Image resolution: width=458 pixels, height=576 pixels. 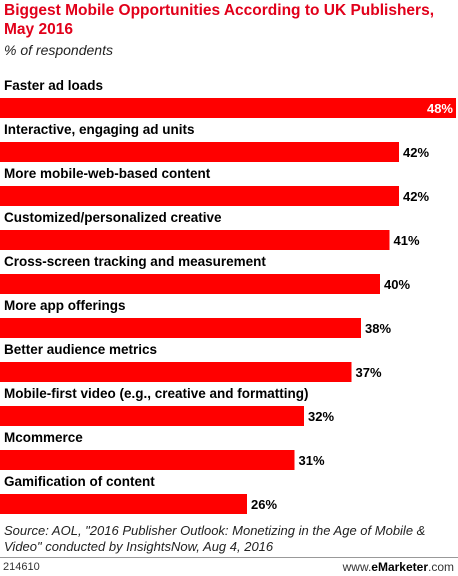 I want to click on category-label: More mobile-web-based content, so click(x=107, y=173).